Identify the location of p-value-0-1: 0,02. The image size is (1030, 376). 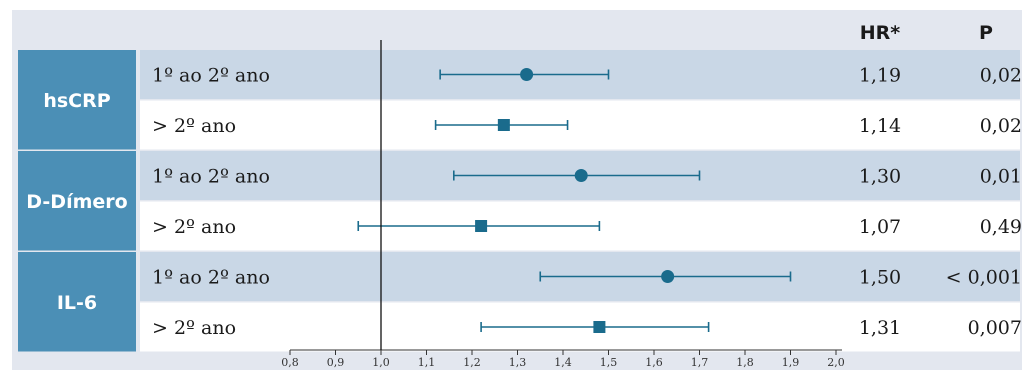
(1001, 126).